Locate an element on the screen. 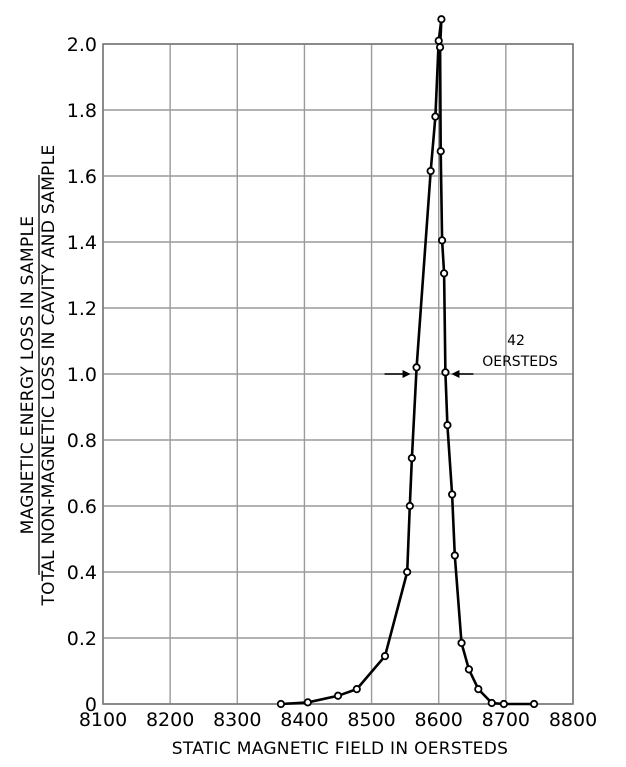  y-tick-label: 1.8 is located at coordinates (82, 111).